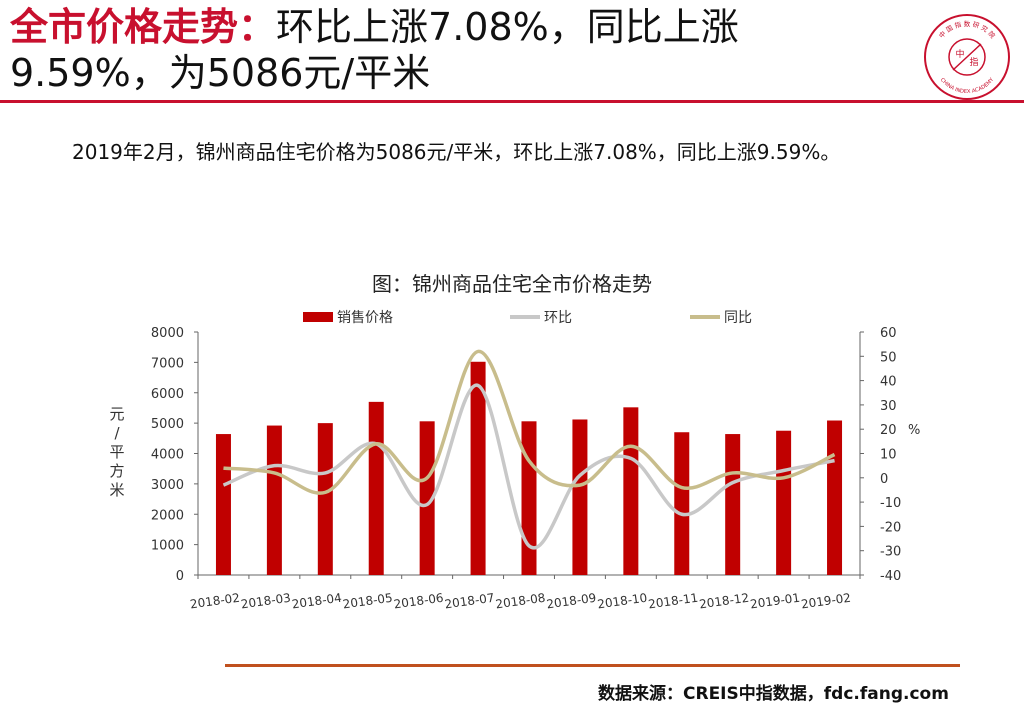 The image size is (1024, 709). What do you see at coordinates (116, 452) in the screenshot?
I see `left-axis-label-char: 平` at bounding box center [116, 452].